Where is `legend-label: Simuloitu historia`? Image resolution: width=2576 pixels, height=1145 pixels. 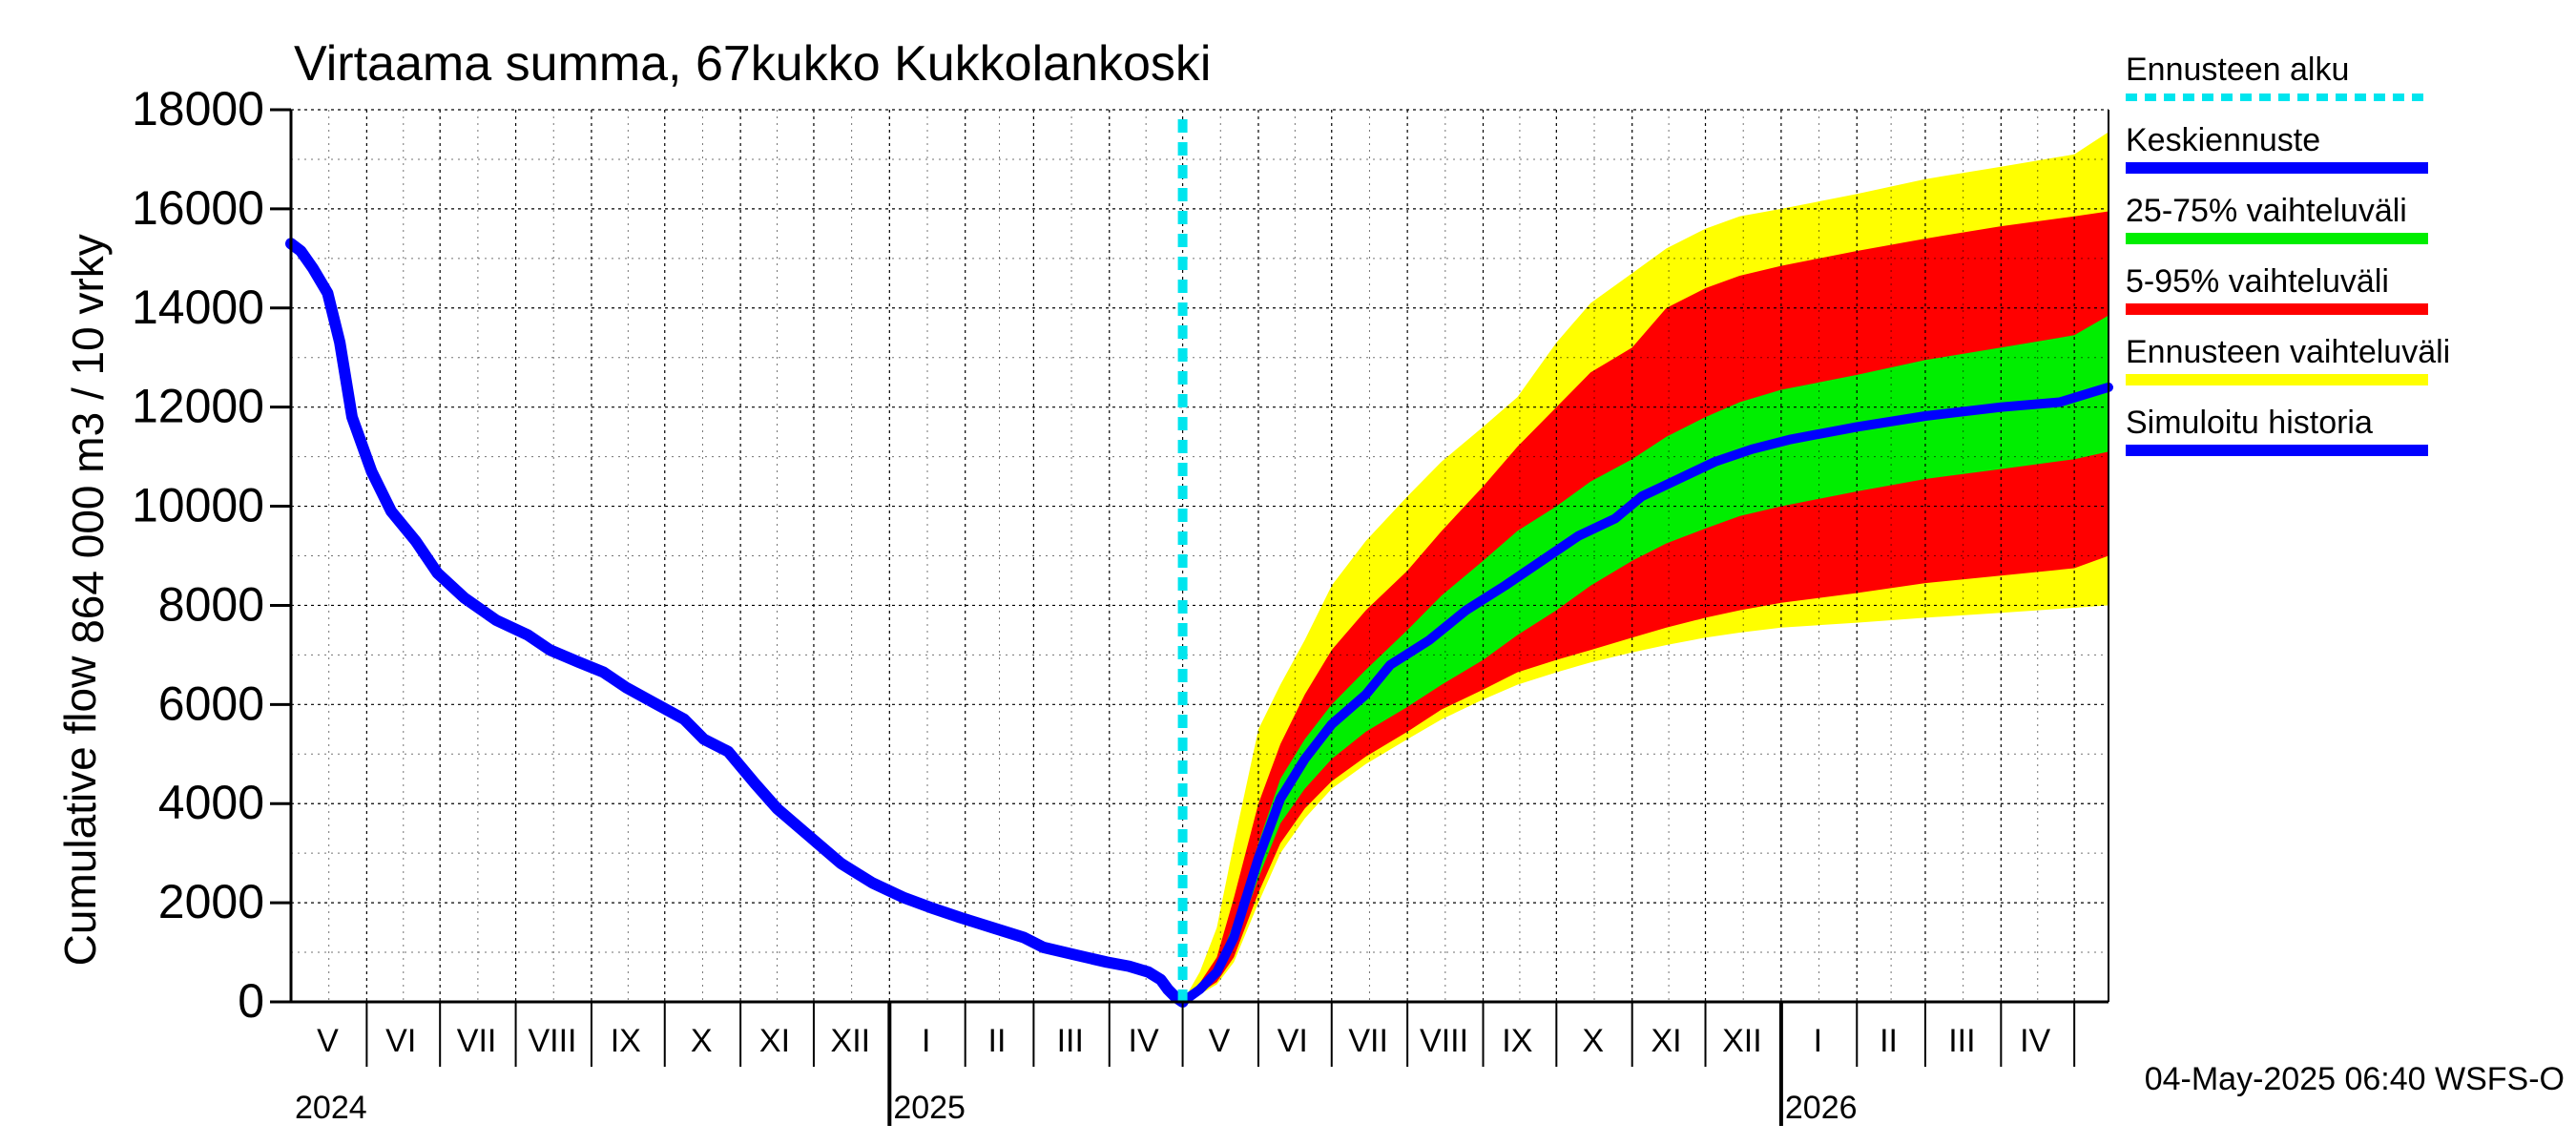
legend-label: Simuloitu historia is located at coordinates (2249, 423).